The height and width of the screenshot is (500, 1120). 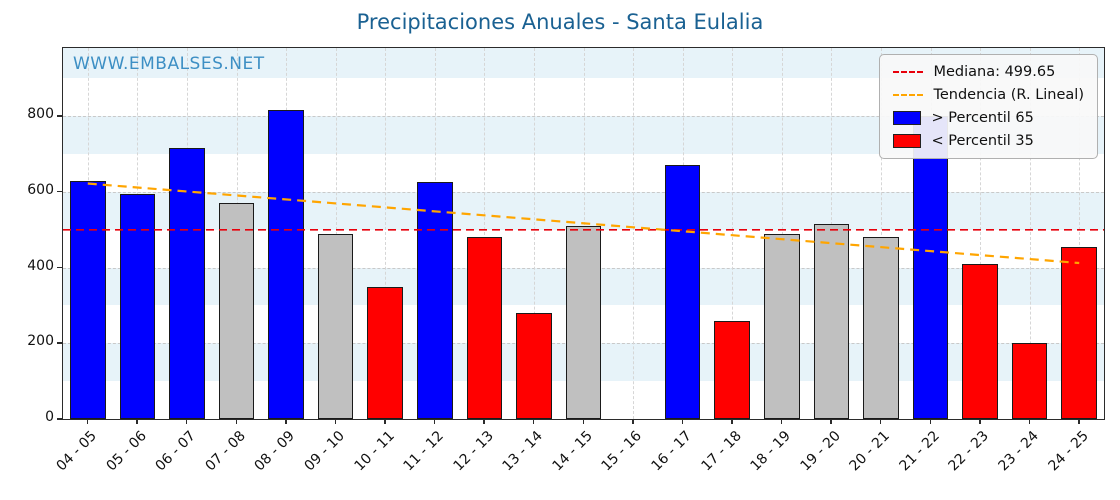 I want to click on percentil35-swatch, so click(x=907, y=141).